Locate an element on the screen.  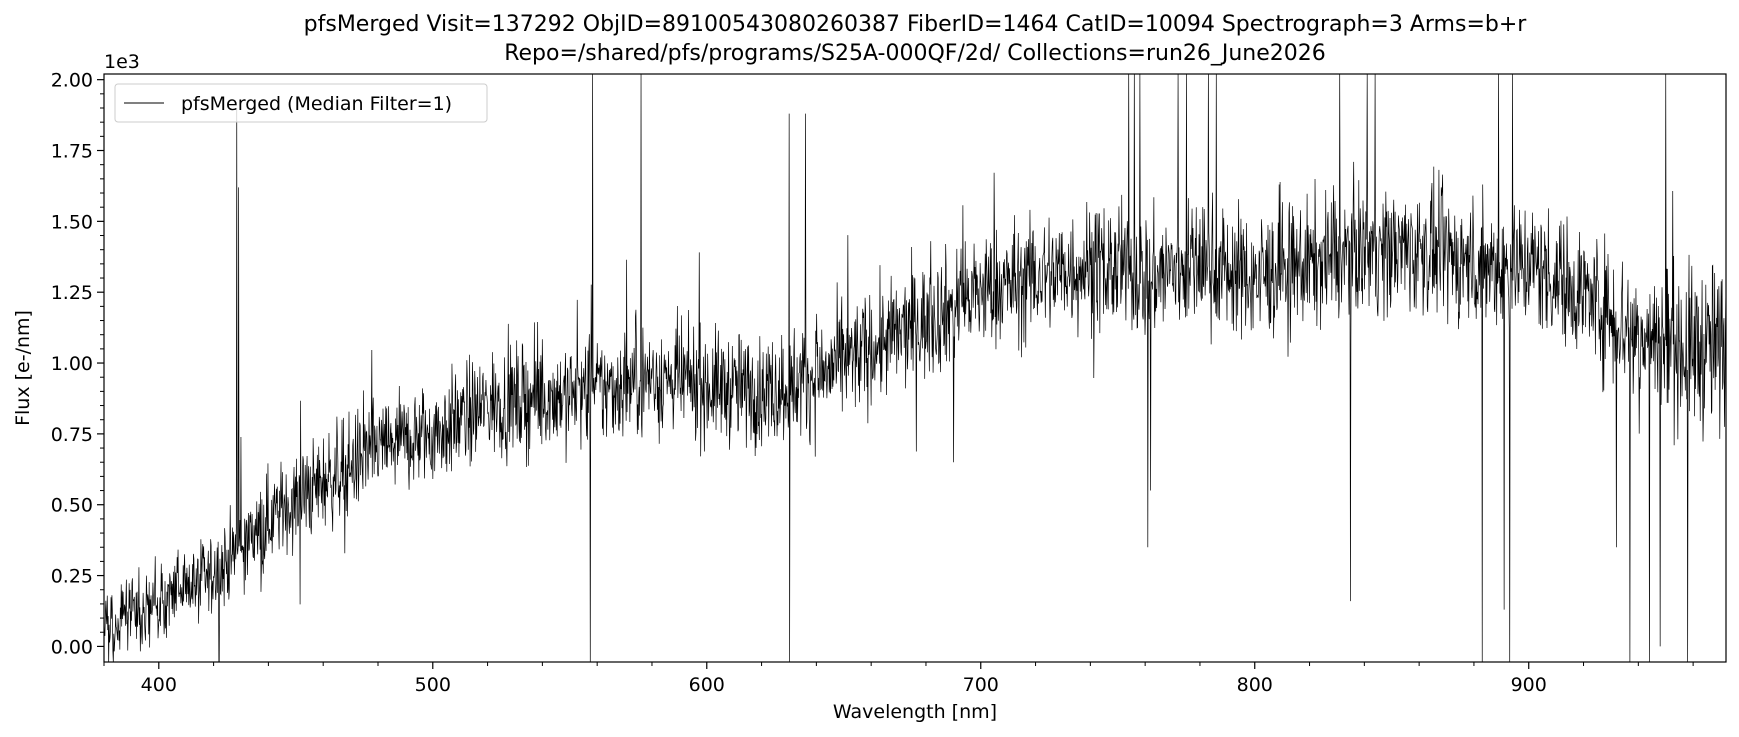
y-tick-label: 0.25 is located at coordinates (72, 577).